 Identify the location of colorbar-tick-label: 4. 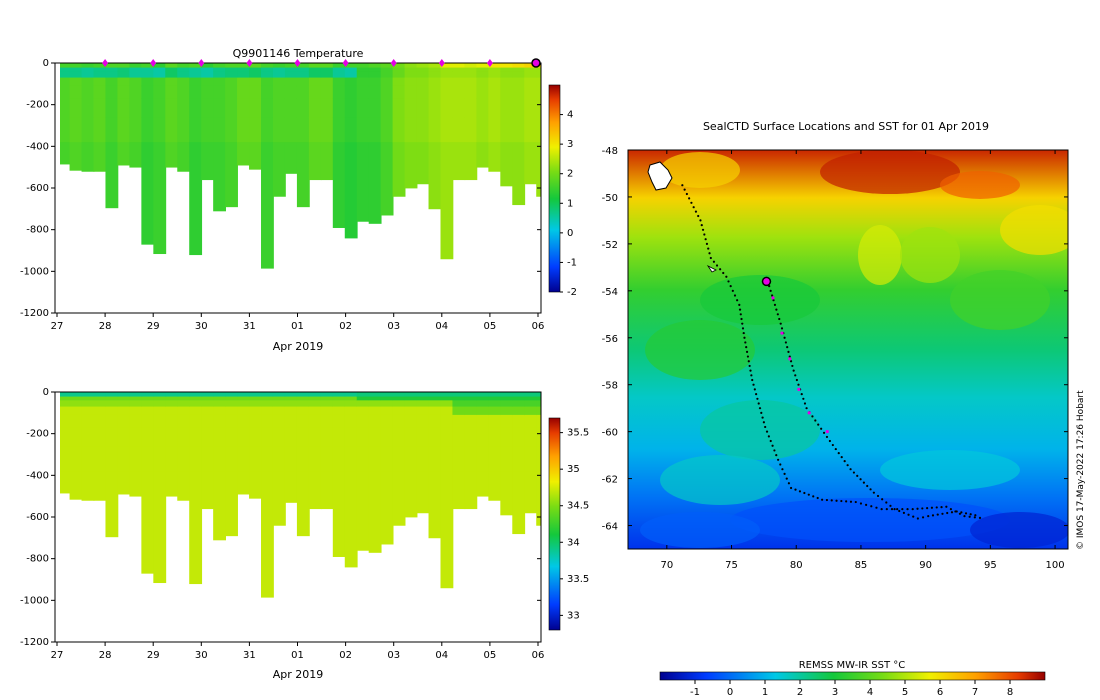
(570, 115).